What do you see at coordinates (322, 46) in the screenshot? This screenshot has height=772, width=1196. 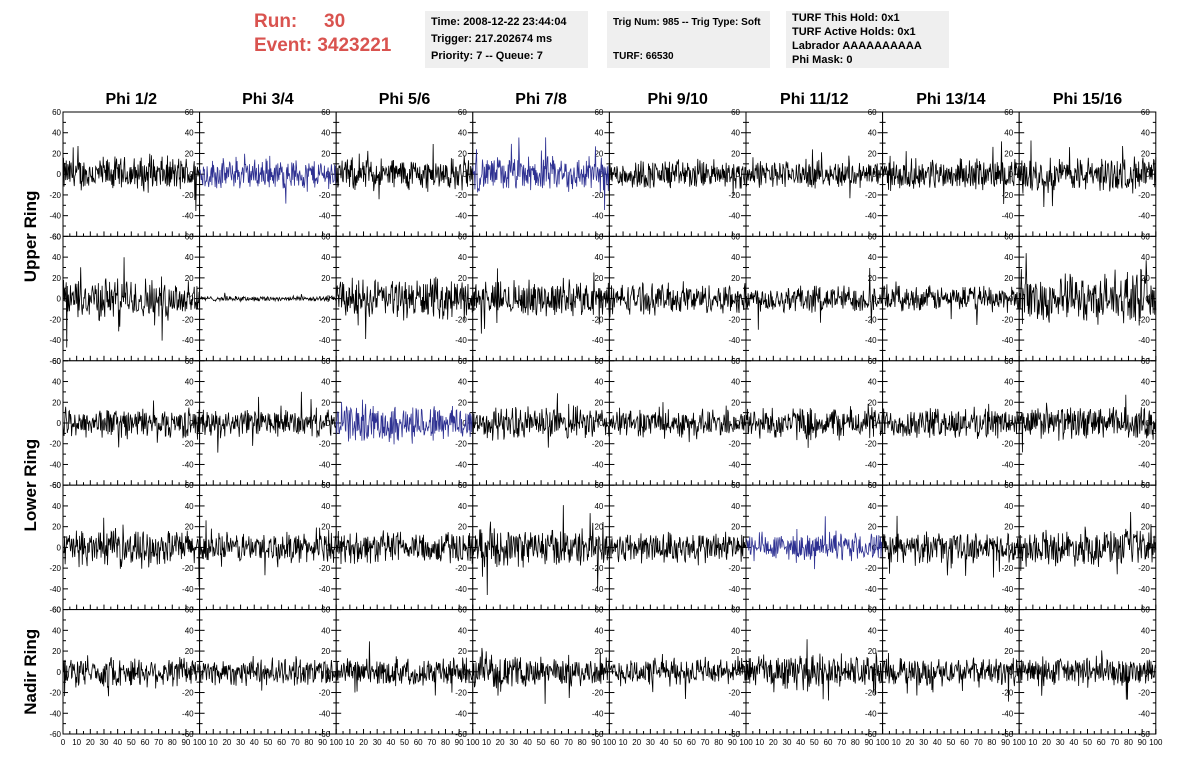 I see `event-row: Event: 3423221` at bounding box center [322, 46].